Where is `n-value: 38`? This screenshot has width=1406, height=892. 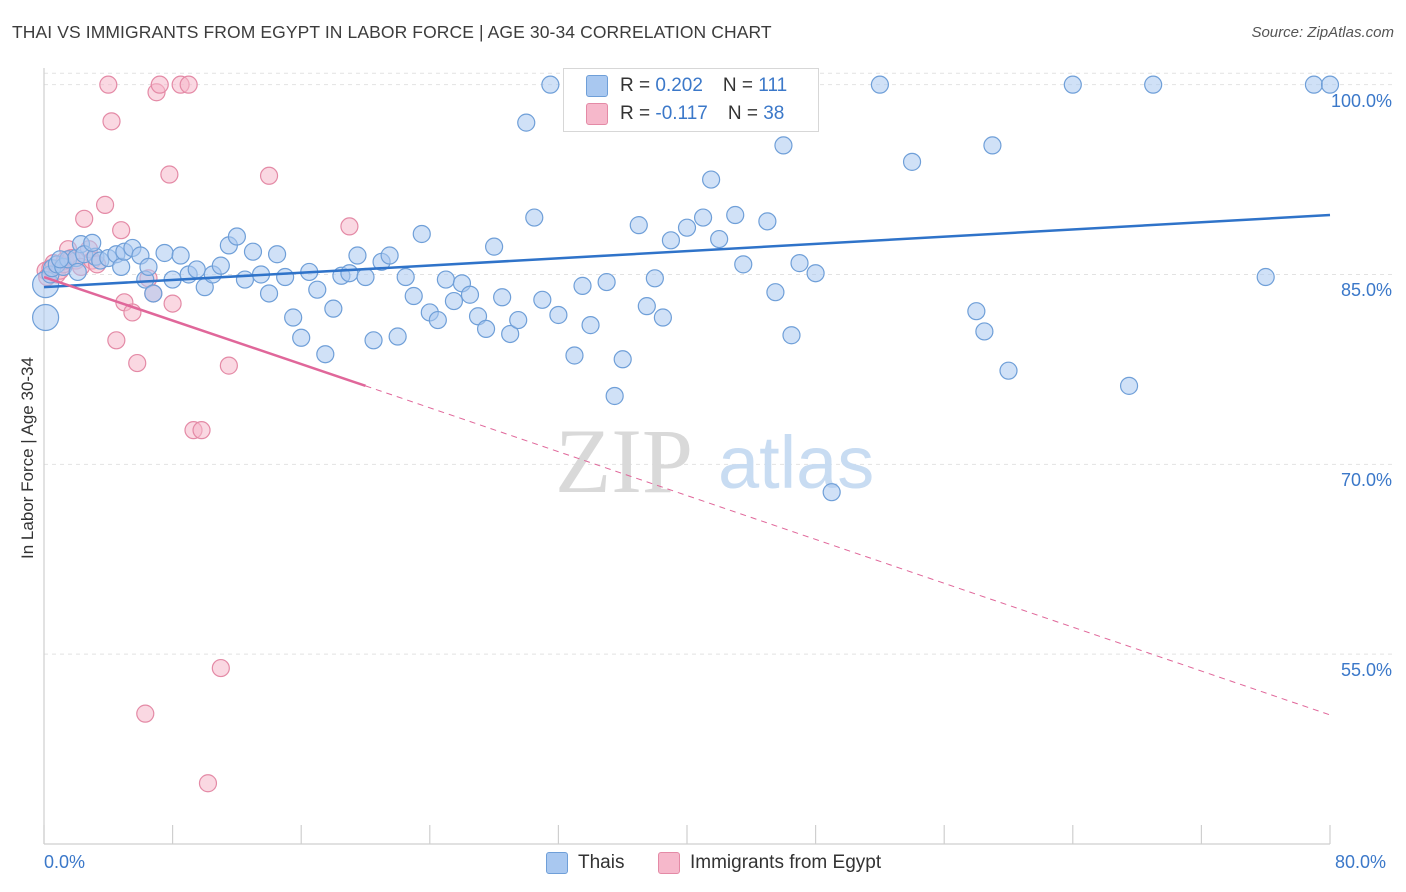
n-value: 38 is located at coordinates (774, 113).